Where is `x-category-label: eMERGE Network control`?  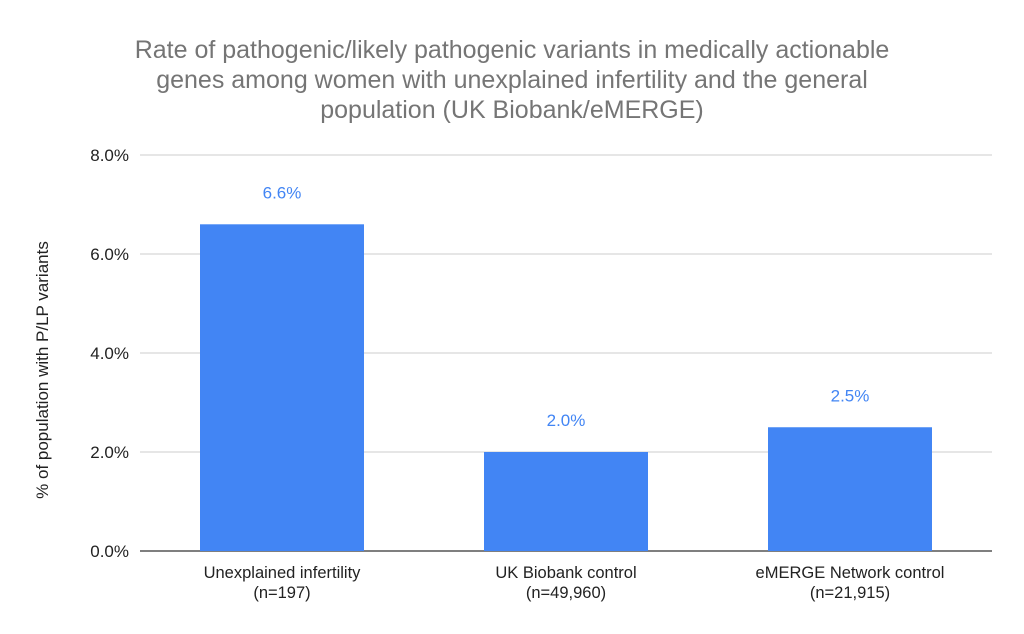
x-category-label: eMERGE Network control is located at coordinates (850, 573).